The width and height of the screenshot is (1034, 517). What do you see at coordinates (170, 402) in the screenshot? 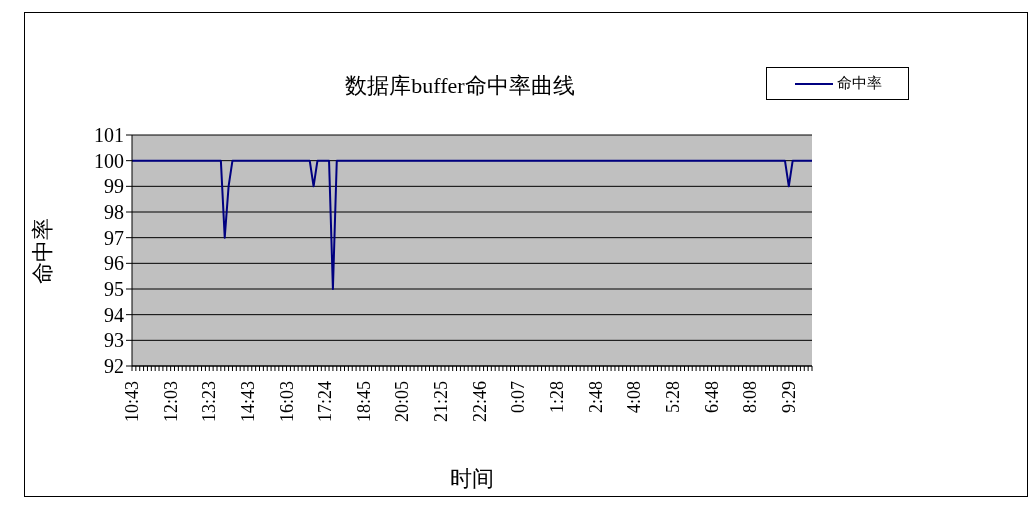
I see `x-tick-label: 12:03` at bounding box center [170, 402].